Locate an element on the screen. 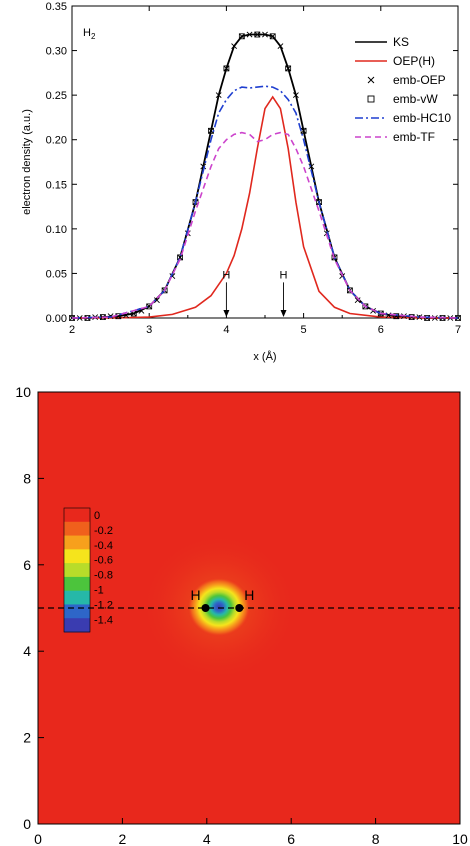 The width and height of the screenshot is (470, 846). y-tick-label: 0.30 is located at coordinates (56, 52).